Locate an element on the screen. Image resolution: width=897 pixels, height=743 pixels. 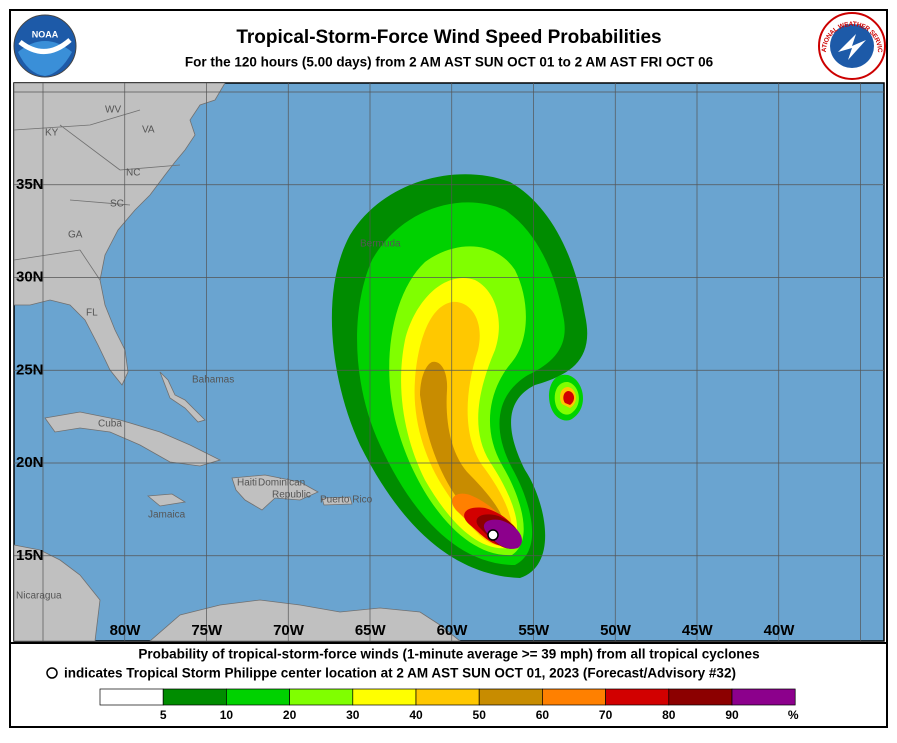
jamaica is located at coordinates (166, 500).